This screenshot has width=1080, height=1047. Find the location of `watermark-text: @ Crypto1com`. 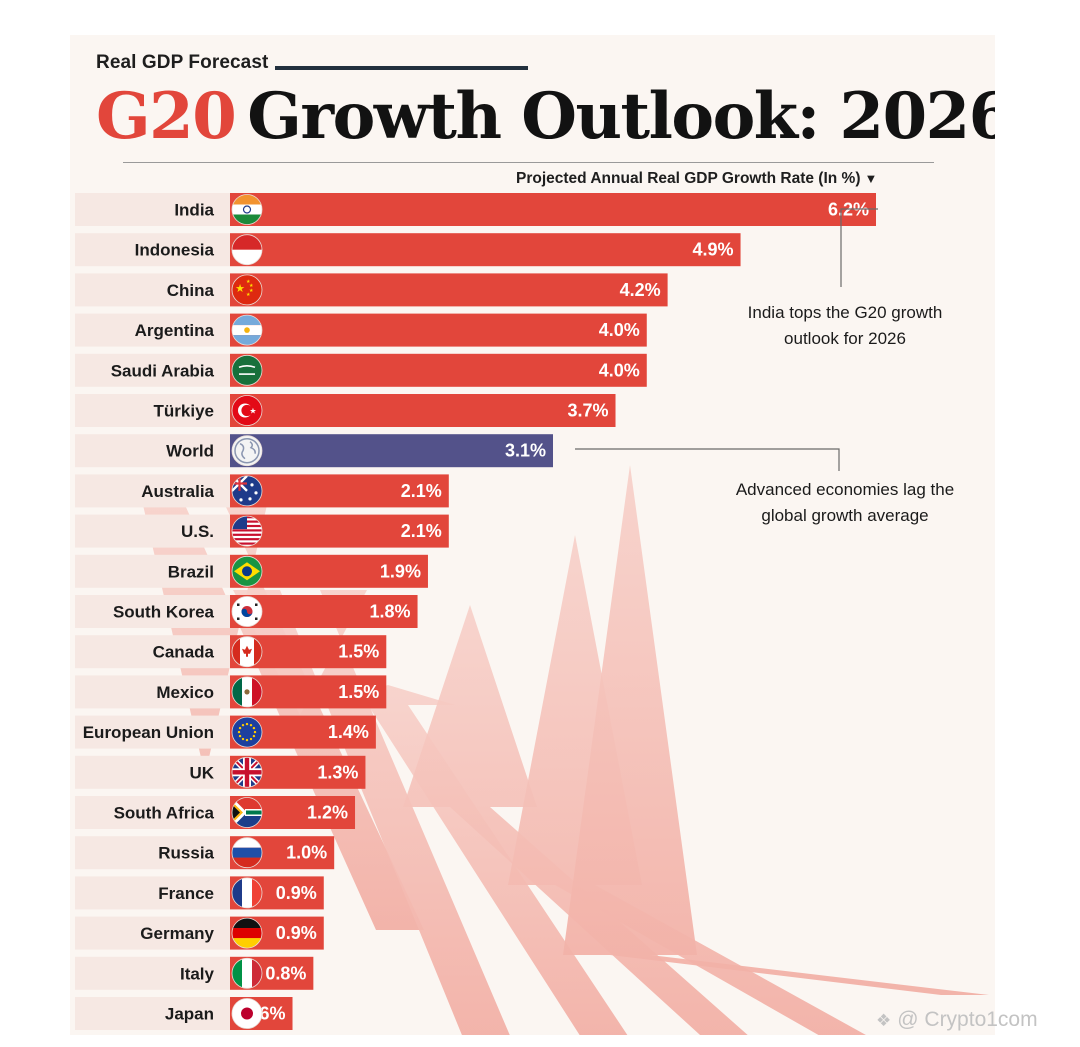

watermark-text: @ Crypto1com is located at coordinates (967, 1019).